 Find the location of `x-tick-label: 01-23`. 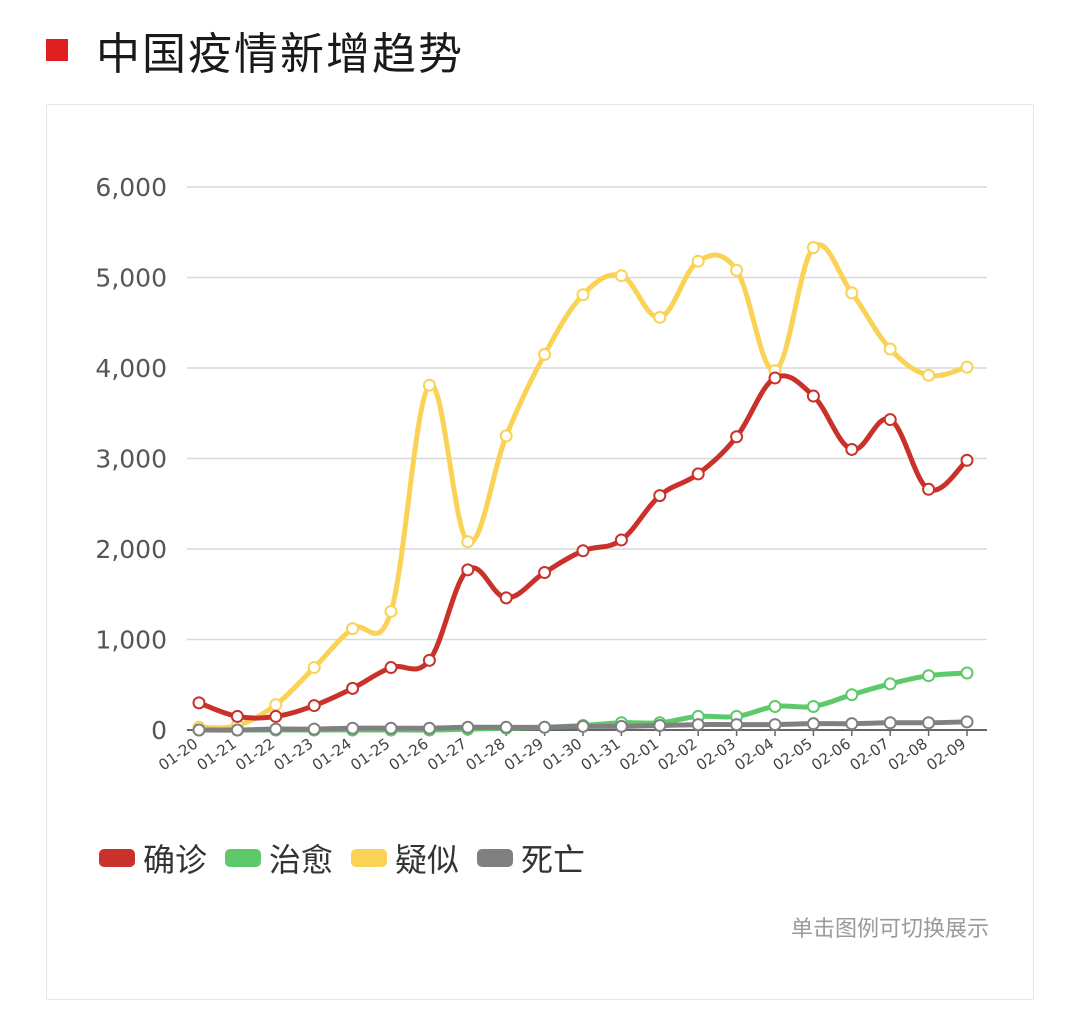

x-tick-label: 01-23 is located at coordinates (293, 755).